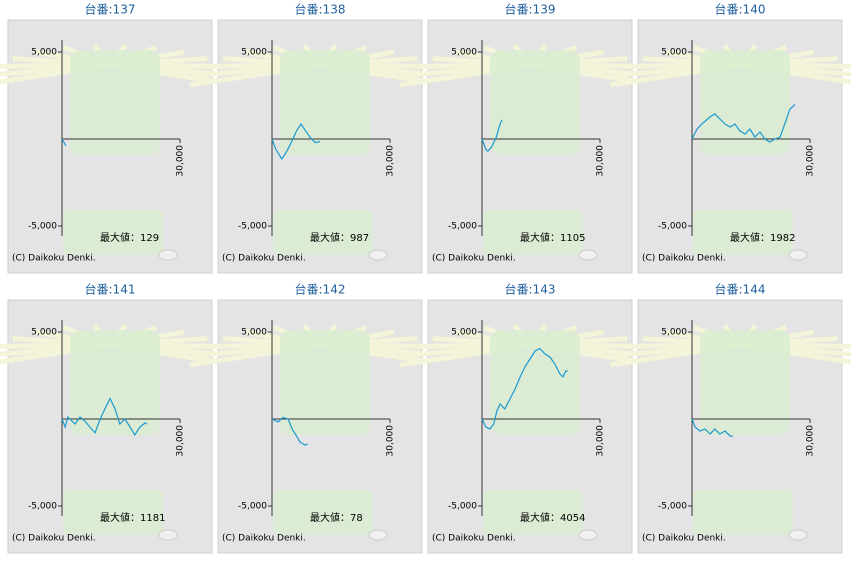 This screenshot has width=851, height=563. Describe the element at coordinates (339, 237) in the screenshot. I see `max-label: 最大値：987` at that location.